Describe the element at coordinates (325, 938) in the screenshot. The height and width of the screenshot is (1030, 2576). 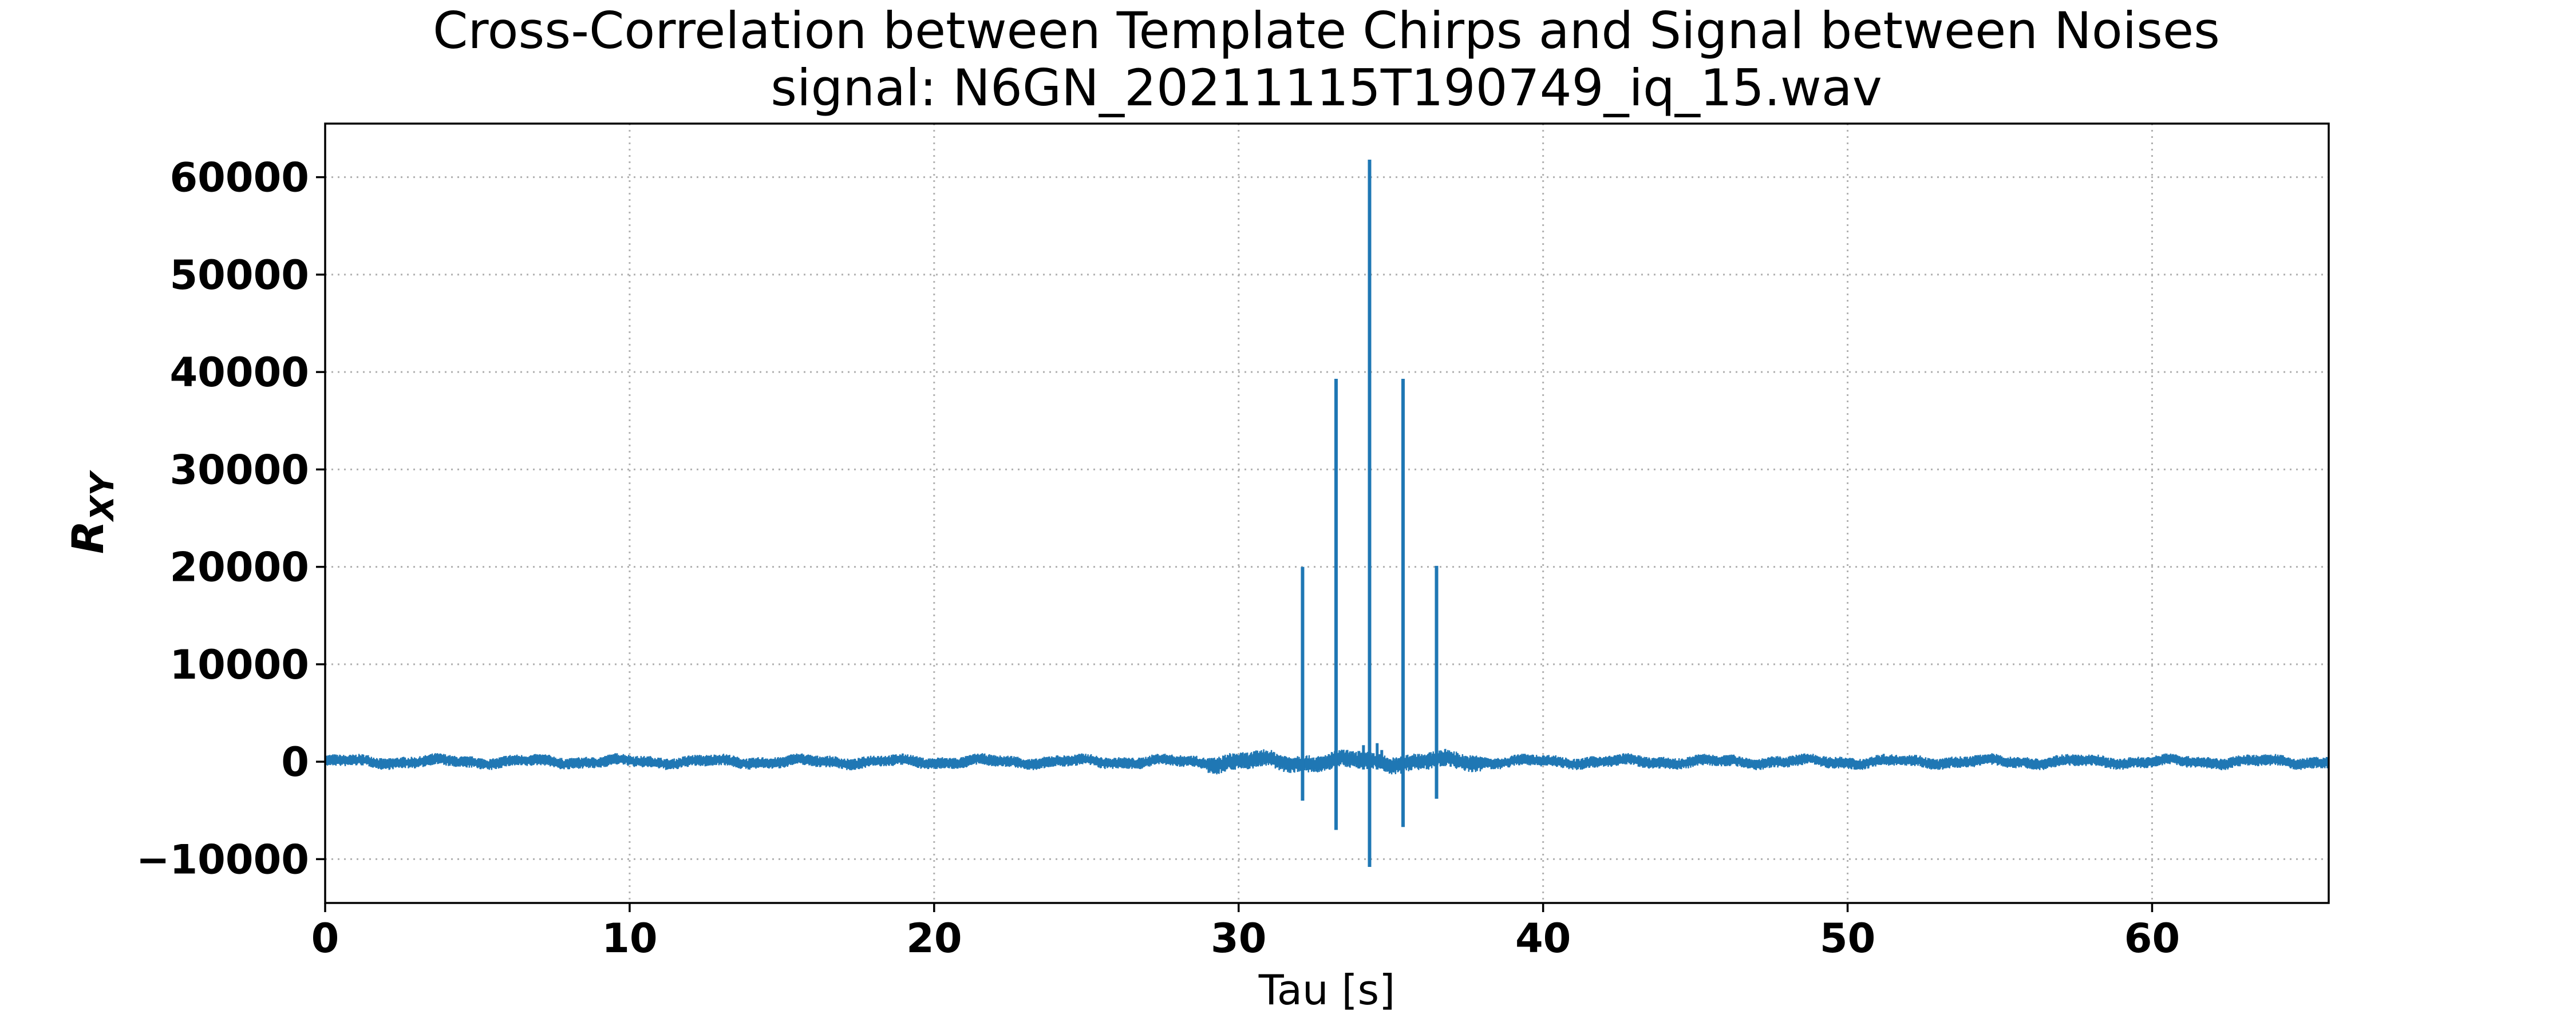
I see `x-tick-label: 0` at that location.